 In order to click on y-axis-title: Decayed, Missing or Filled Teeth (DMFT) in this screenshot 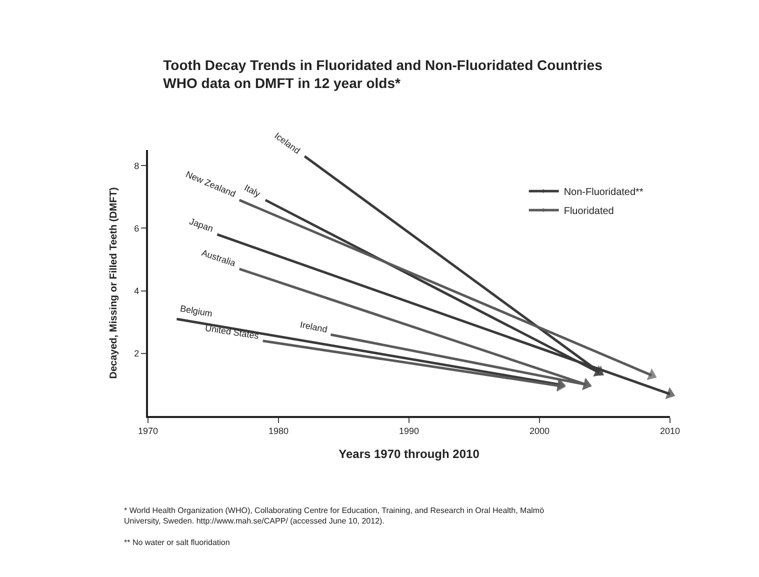, I will do `click(114, 283)`.